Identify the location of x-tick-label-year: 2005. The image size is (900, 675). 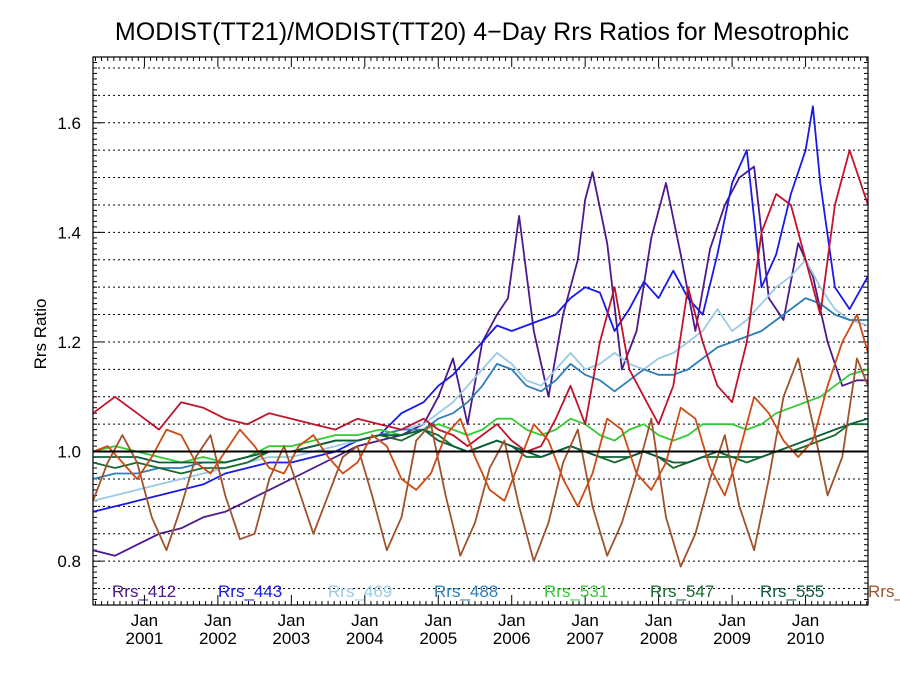
(438, 638).